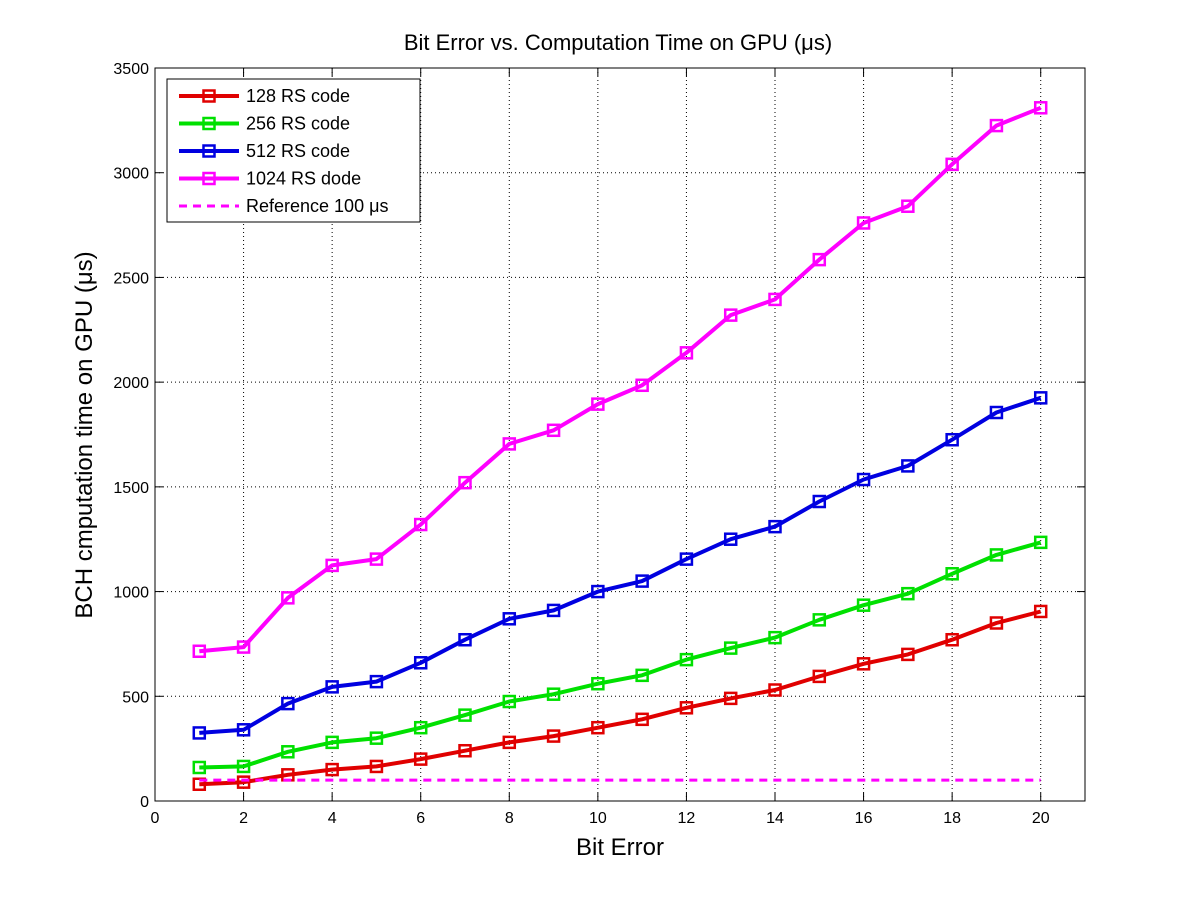  What do you see at coordinates (264, 151) in the screenshot?
I see `legend-entry: 512 RS code` at bounding box center [264, 151].